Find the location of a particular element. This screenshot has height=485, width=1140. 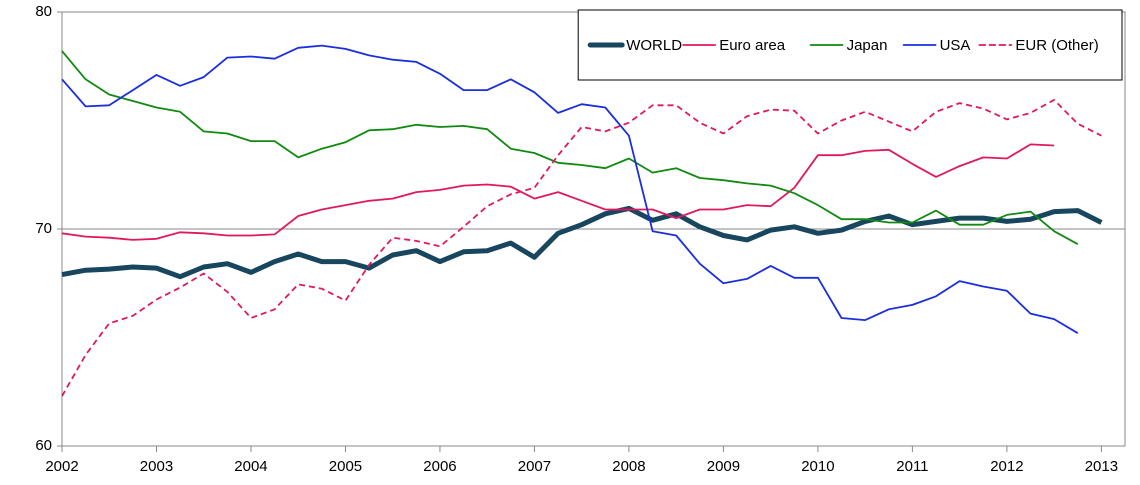

x-tick-label: 2011 is located at coordinates (912, 466).